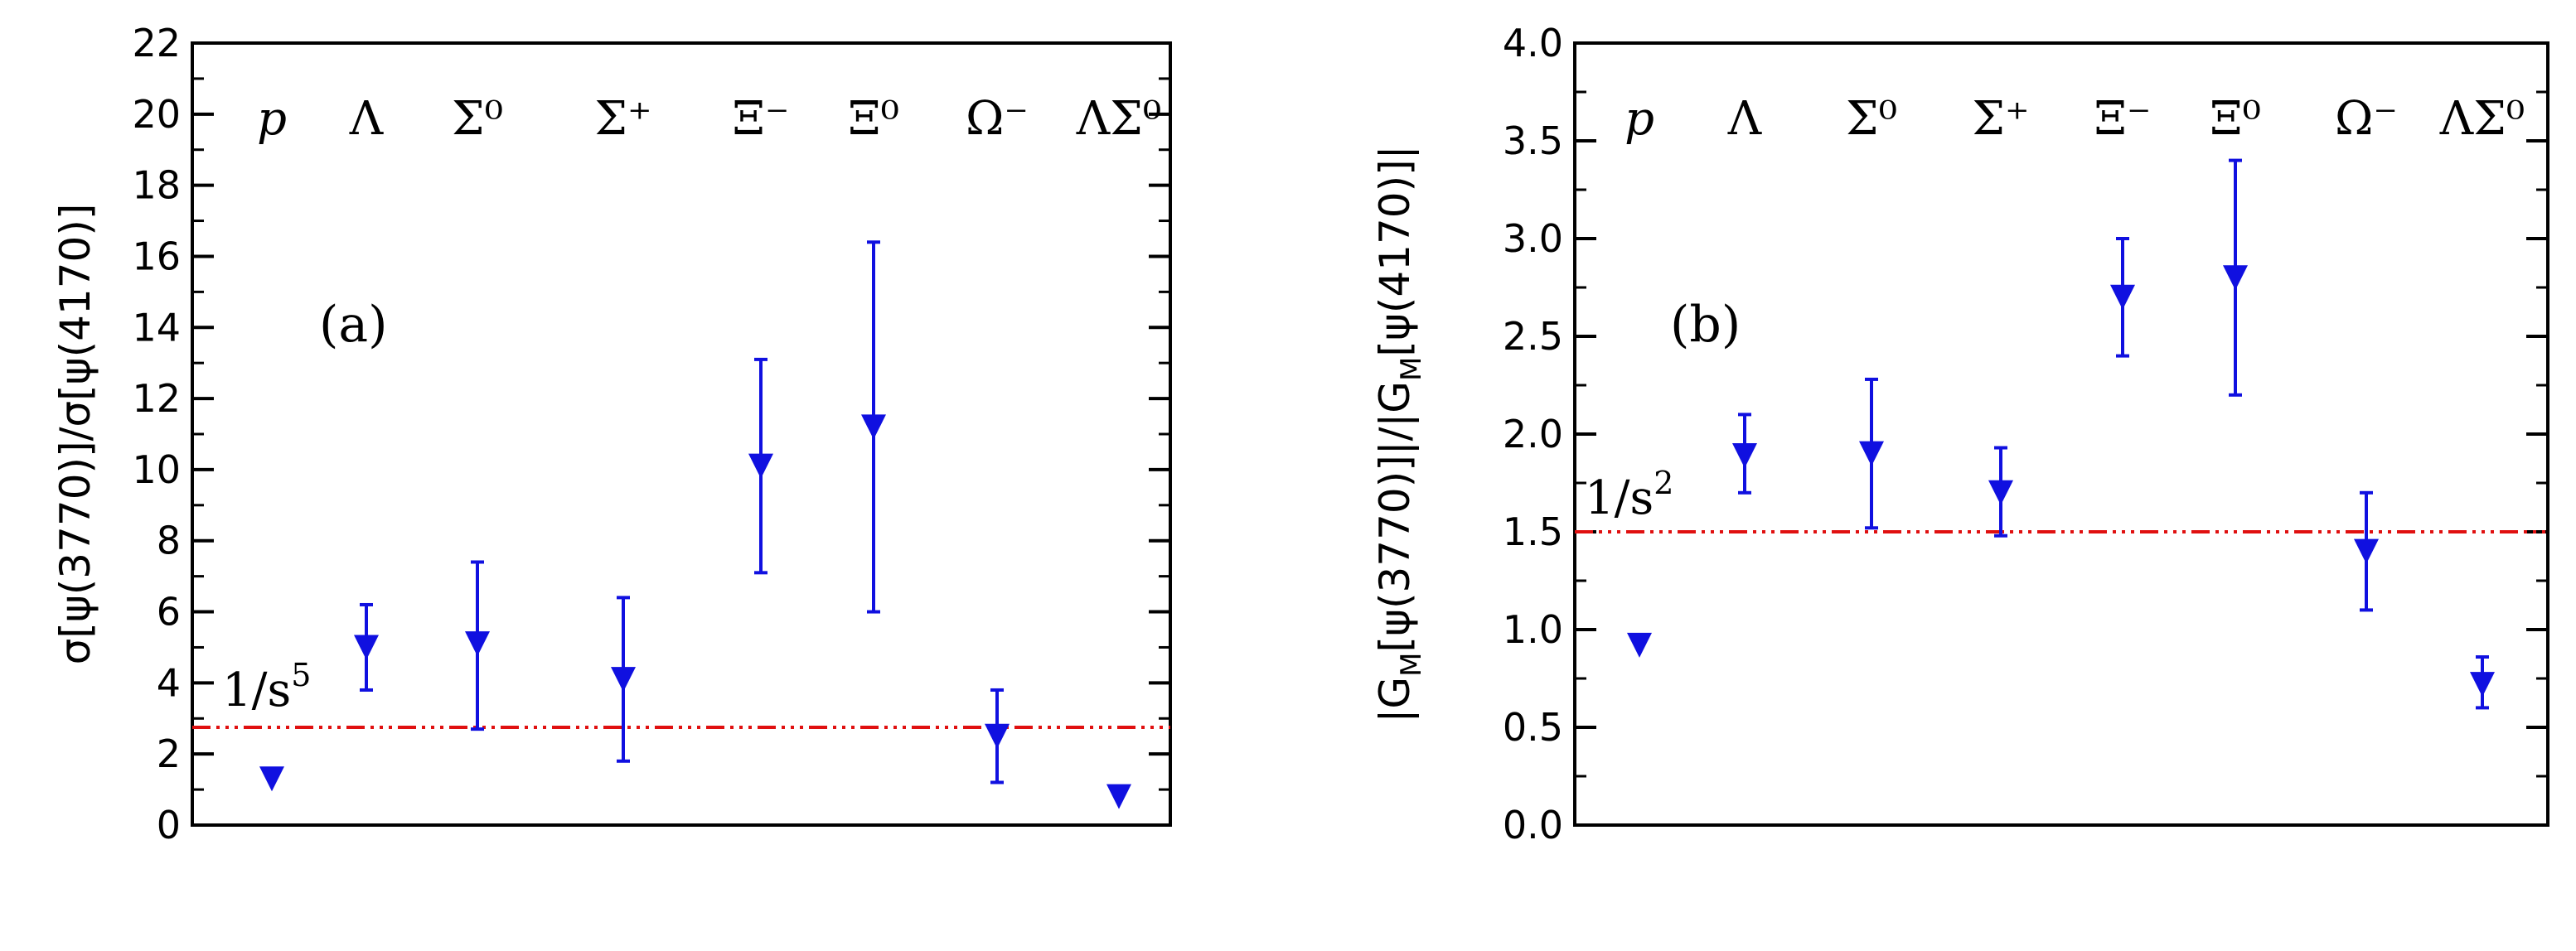 This screenshot has height=951, width=2576. Describe the element at coordinates (1411, 369) in the screenshot. I see `y-label-b-sub2: M` at that location.